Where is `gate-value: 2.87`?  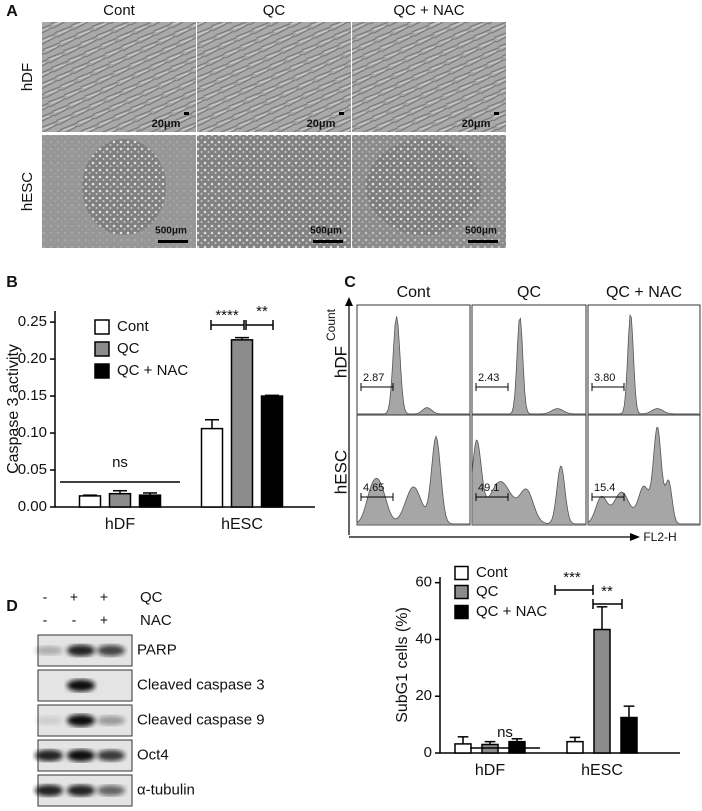 gate-value: 2.87 is located at coordinates (373, 378).